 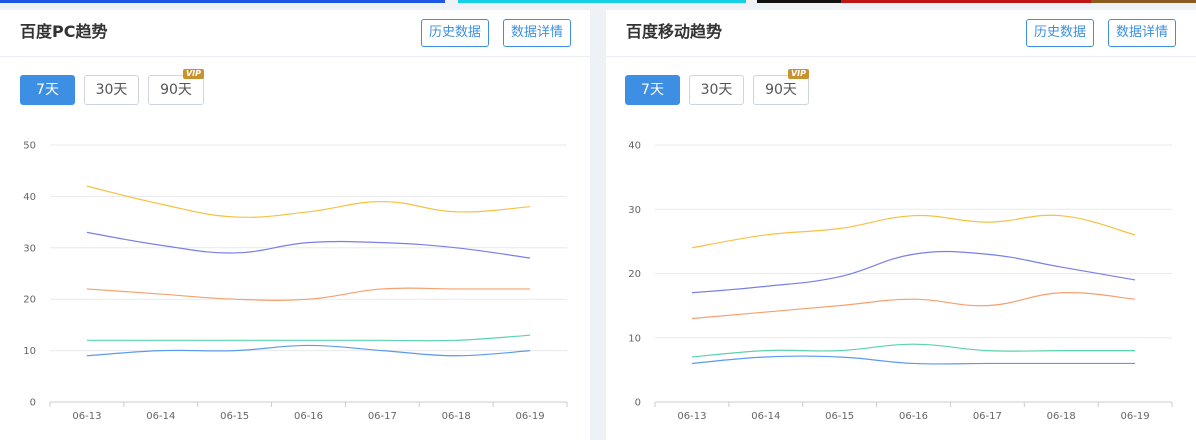 What do you see at coordinates (674, 31) in the screenshot?
I see `panel-title: 百度移动趋势` at bounding box center [674, 31].